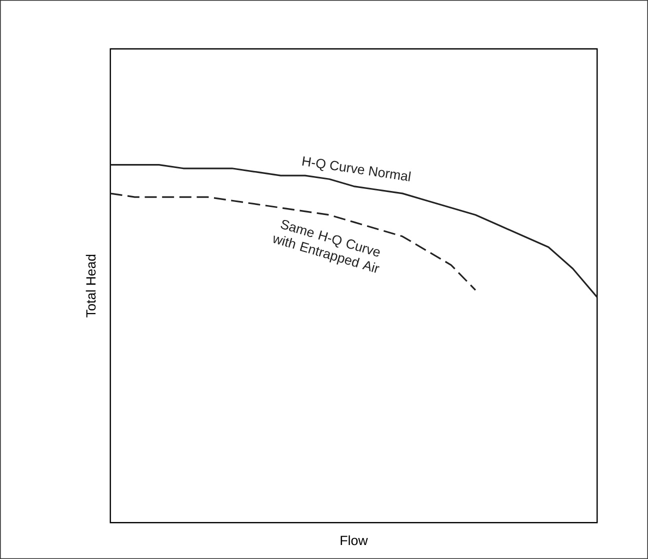 This screenshot has height=559, width=648. I want to click on y-axis-title: Total Head, so click(91, 286).